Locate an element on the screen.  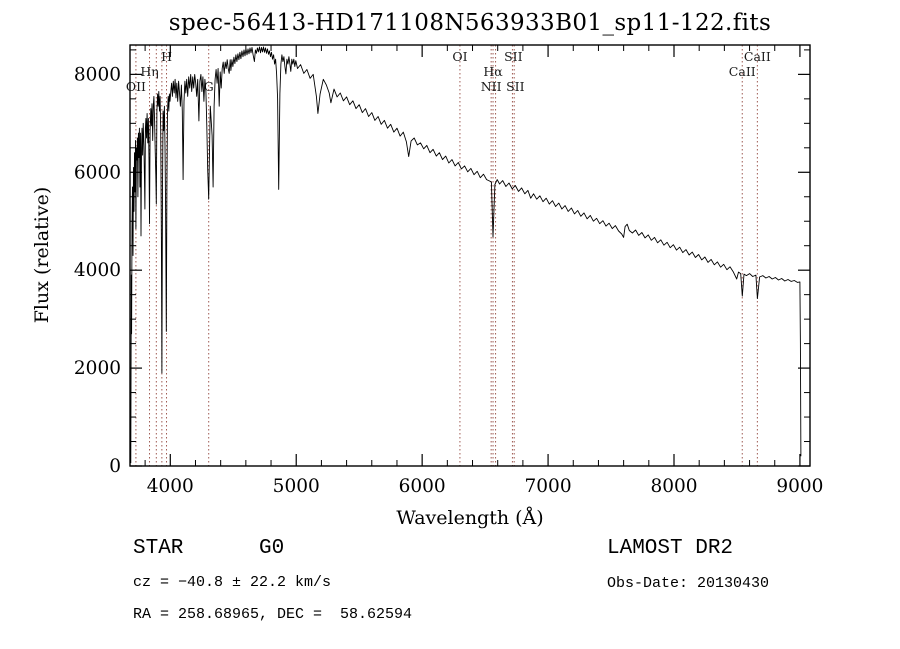
annotation-obs-date: Obs-Date: 20130430 is located at coordinates (688, 583).